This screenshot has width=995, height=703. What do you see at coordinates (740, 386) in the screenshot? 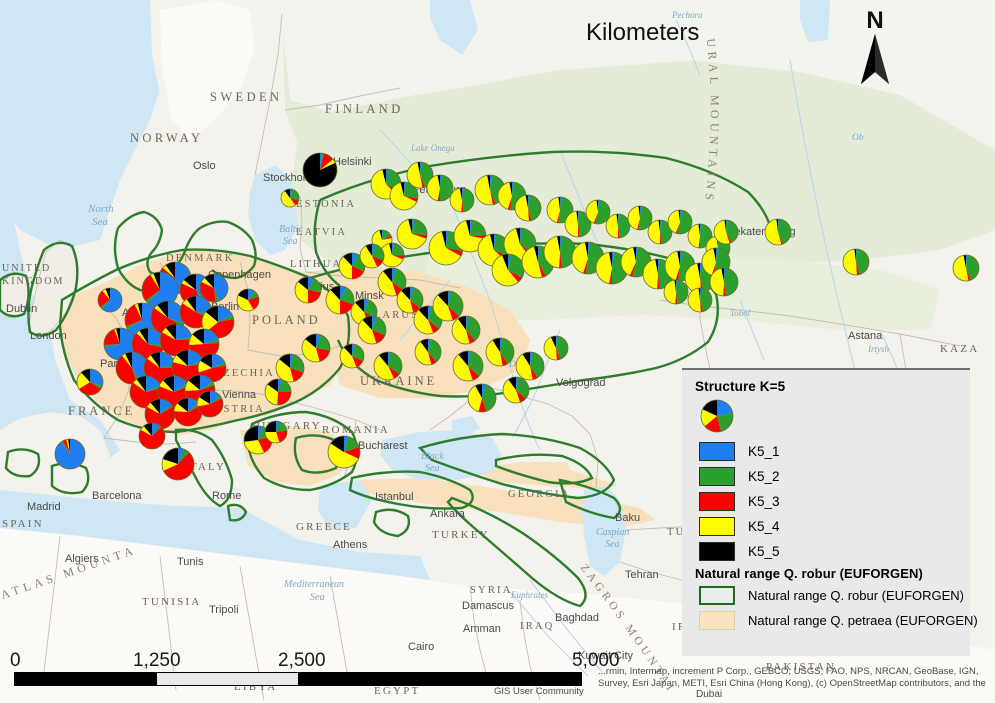
I see `legend-title: Structure K=5` at bounding box center [740, 386].